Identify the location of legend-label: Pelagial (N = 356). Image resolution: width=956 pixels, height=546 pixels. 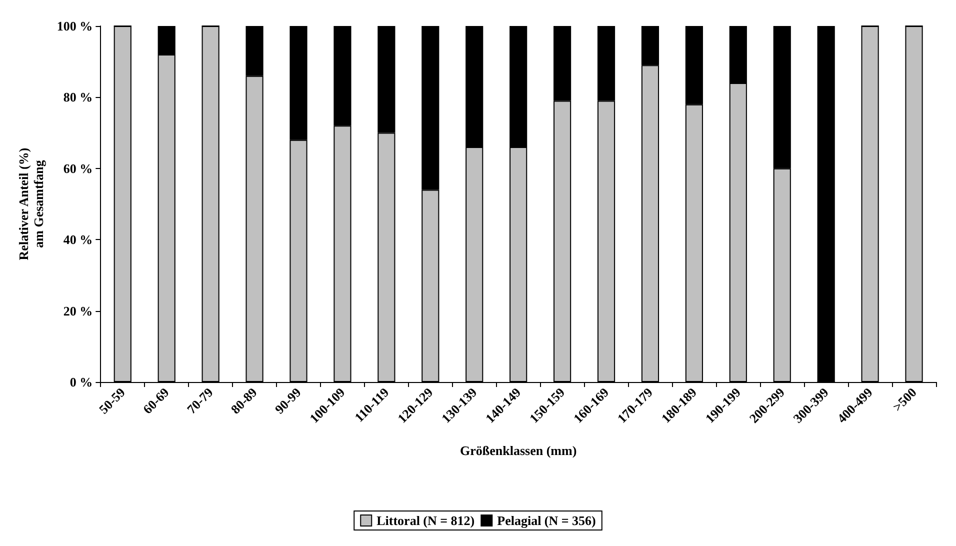
(546, 520).